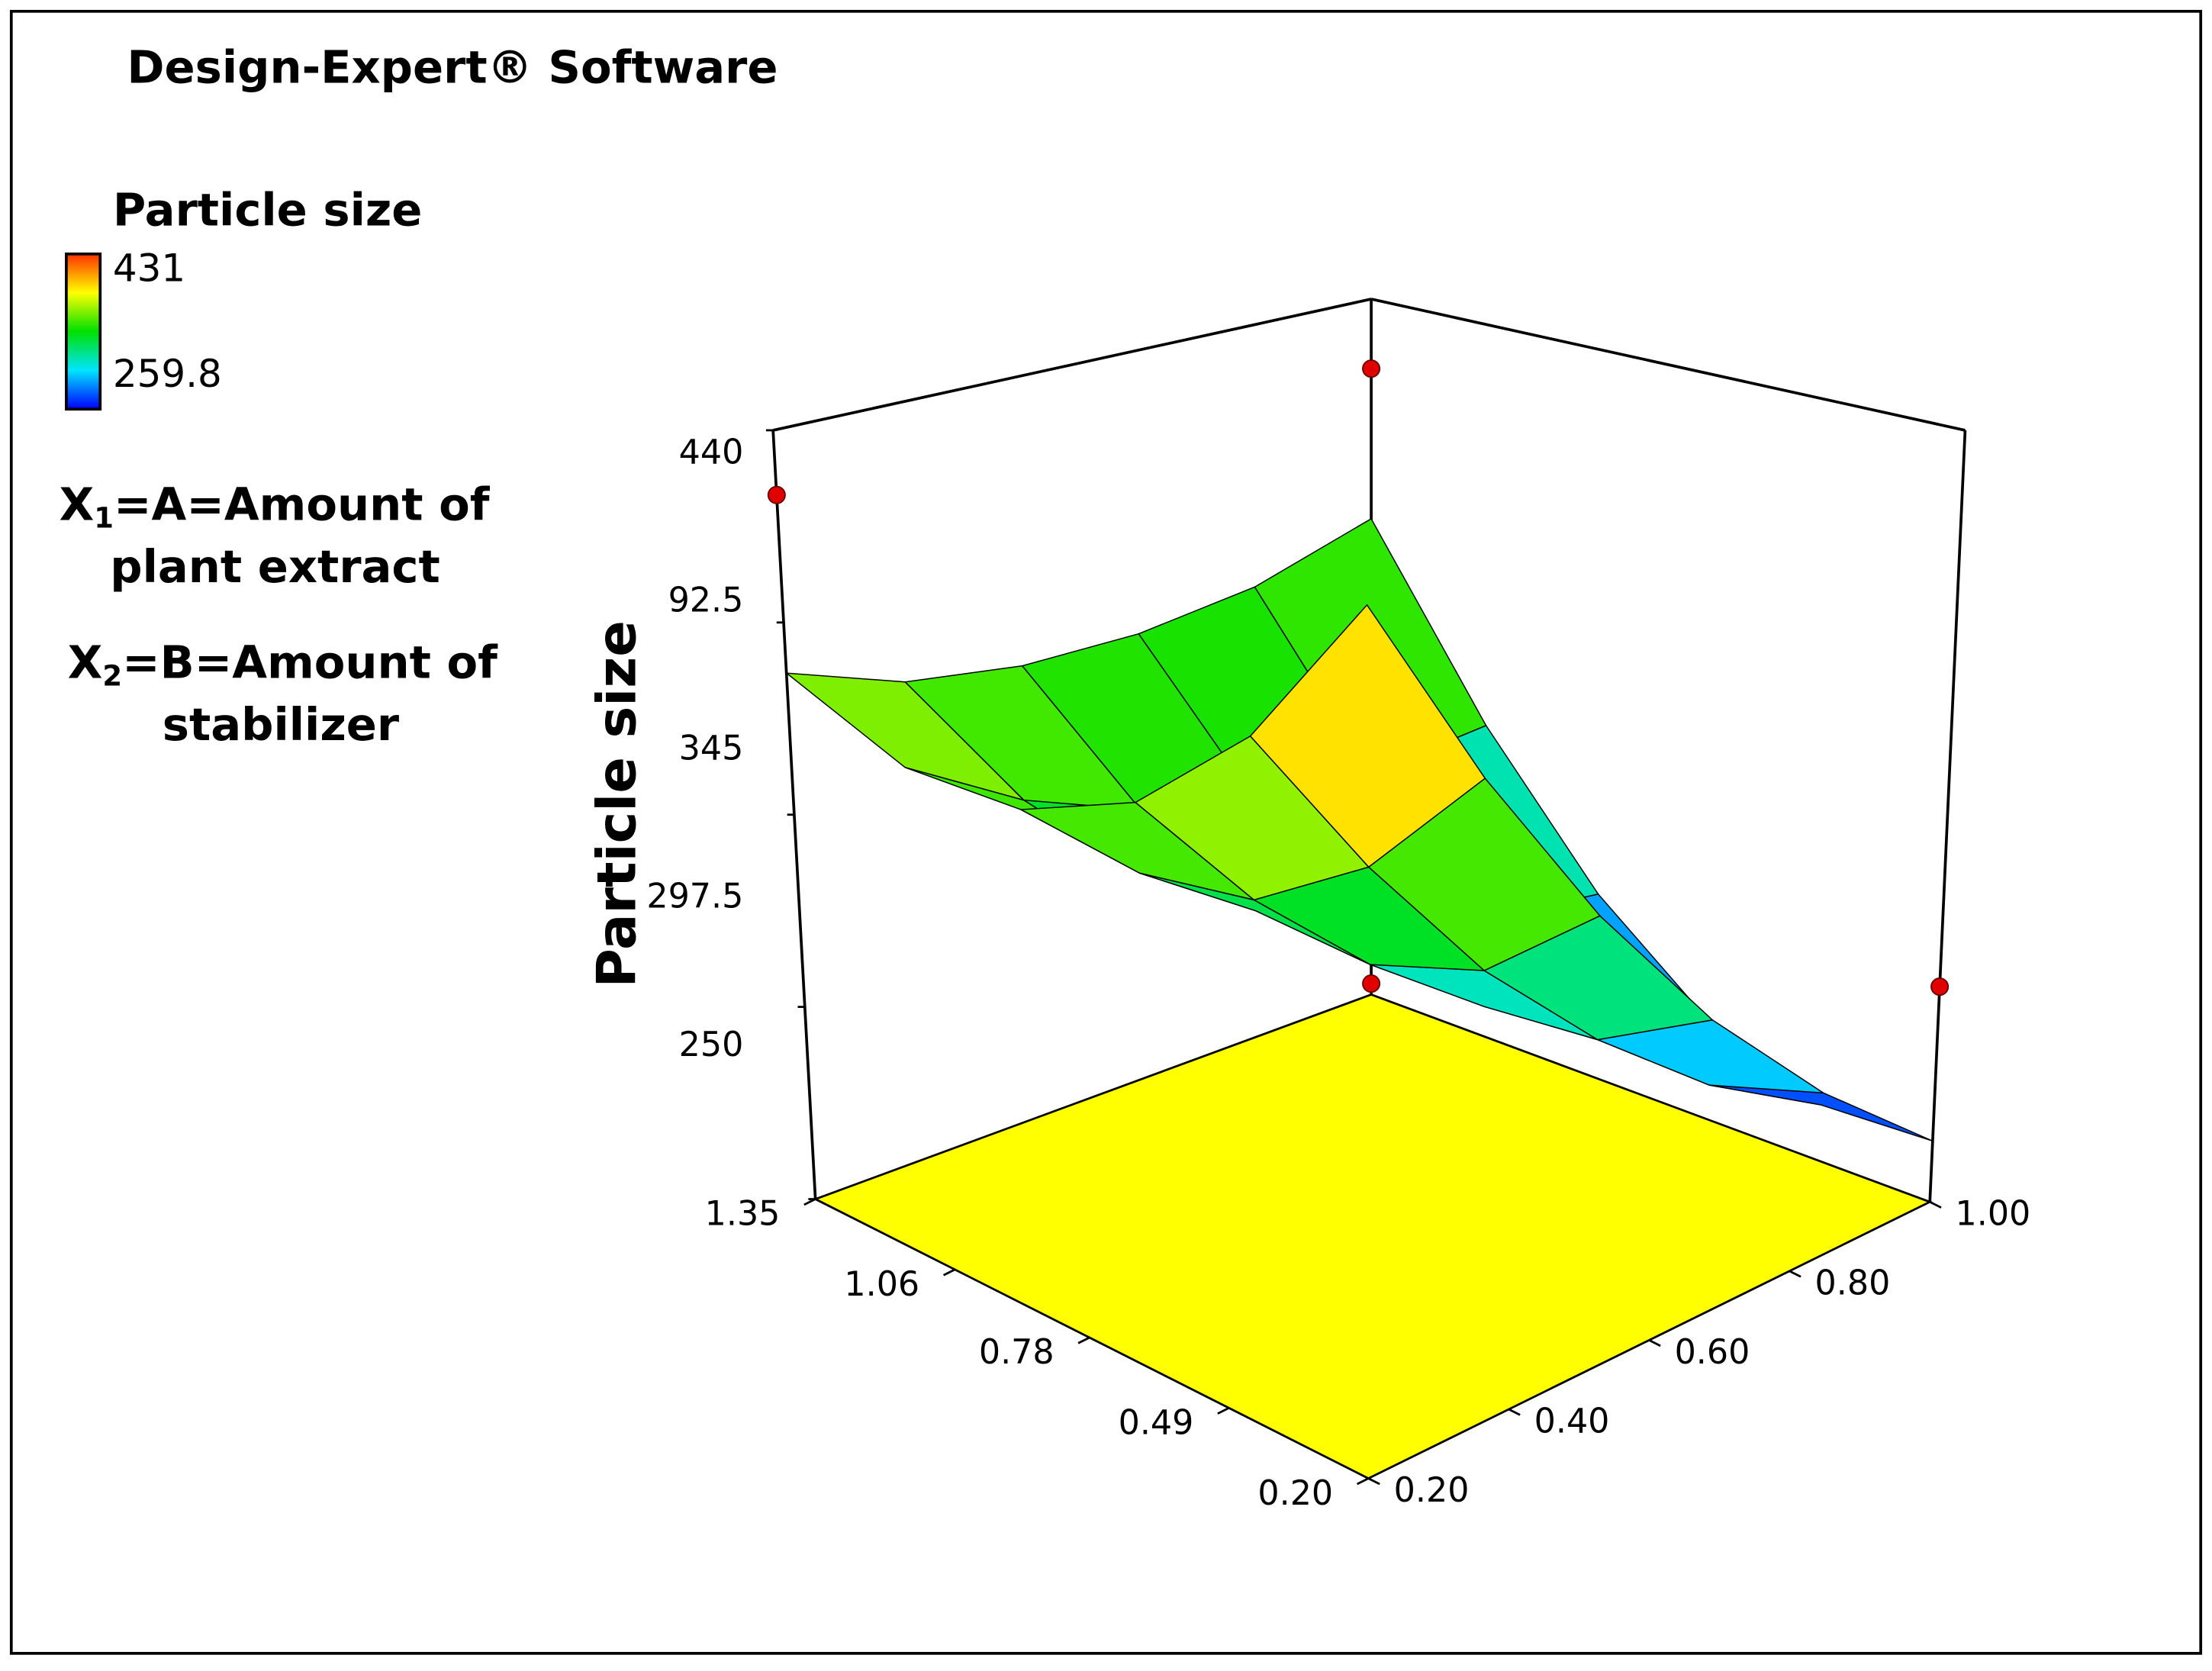 The width and height of the screenshot is (2212, 1671). Describe the element at coordinates (1016, 1352) in the screenshot. I see `x-tick-label: 0.78` at that location.